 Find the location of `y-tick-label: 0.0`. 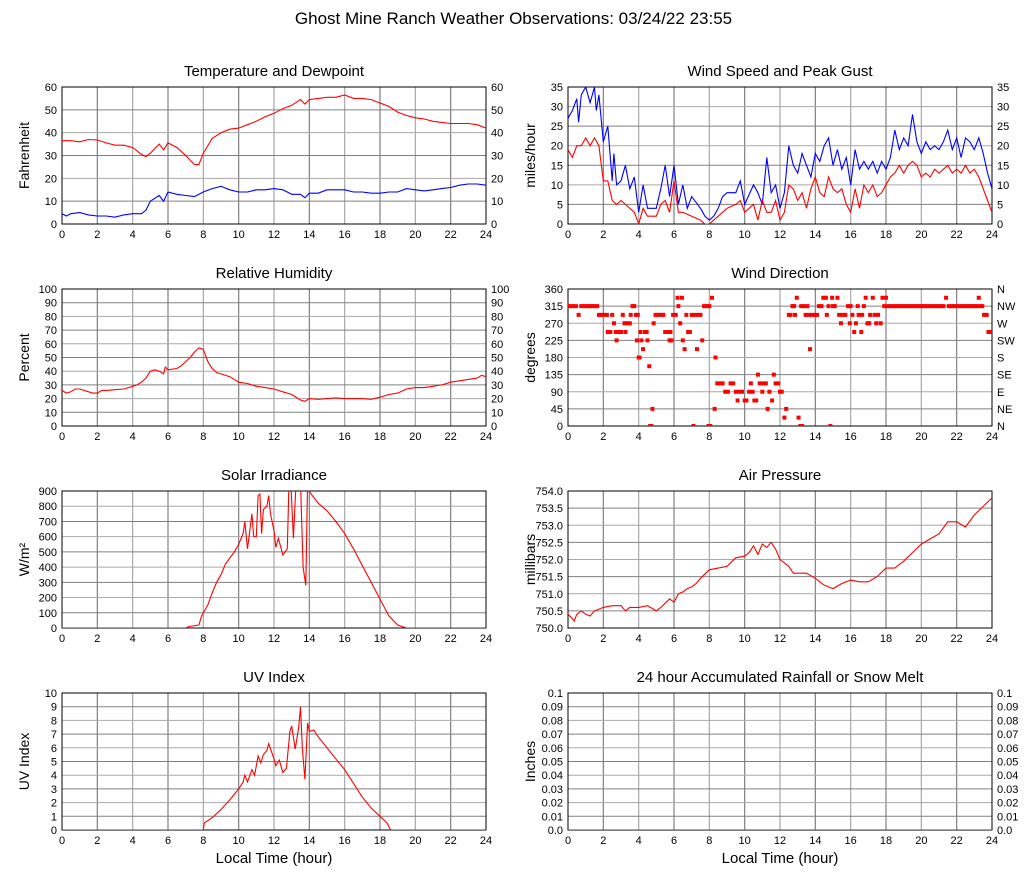

y-tick-label: 0.0 is located at coordinates (555, 831).